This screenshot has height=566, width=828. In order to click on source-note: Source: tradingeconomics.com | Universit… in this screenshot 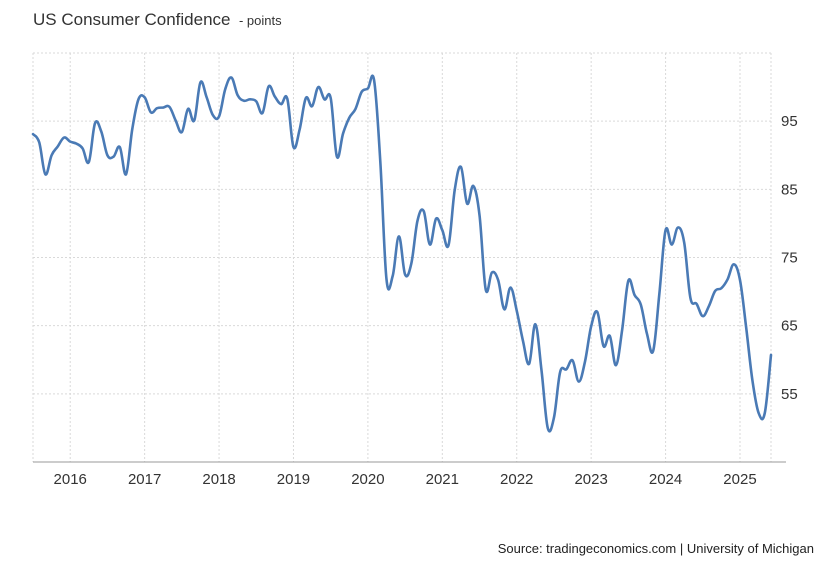, I will do `click(655, 548)`.